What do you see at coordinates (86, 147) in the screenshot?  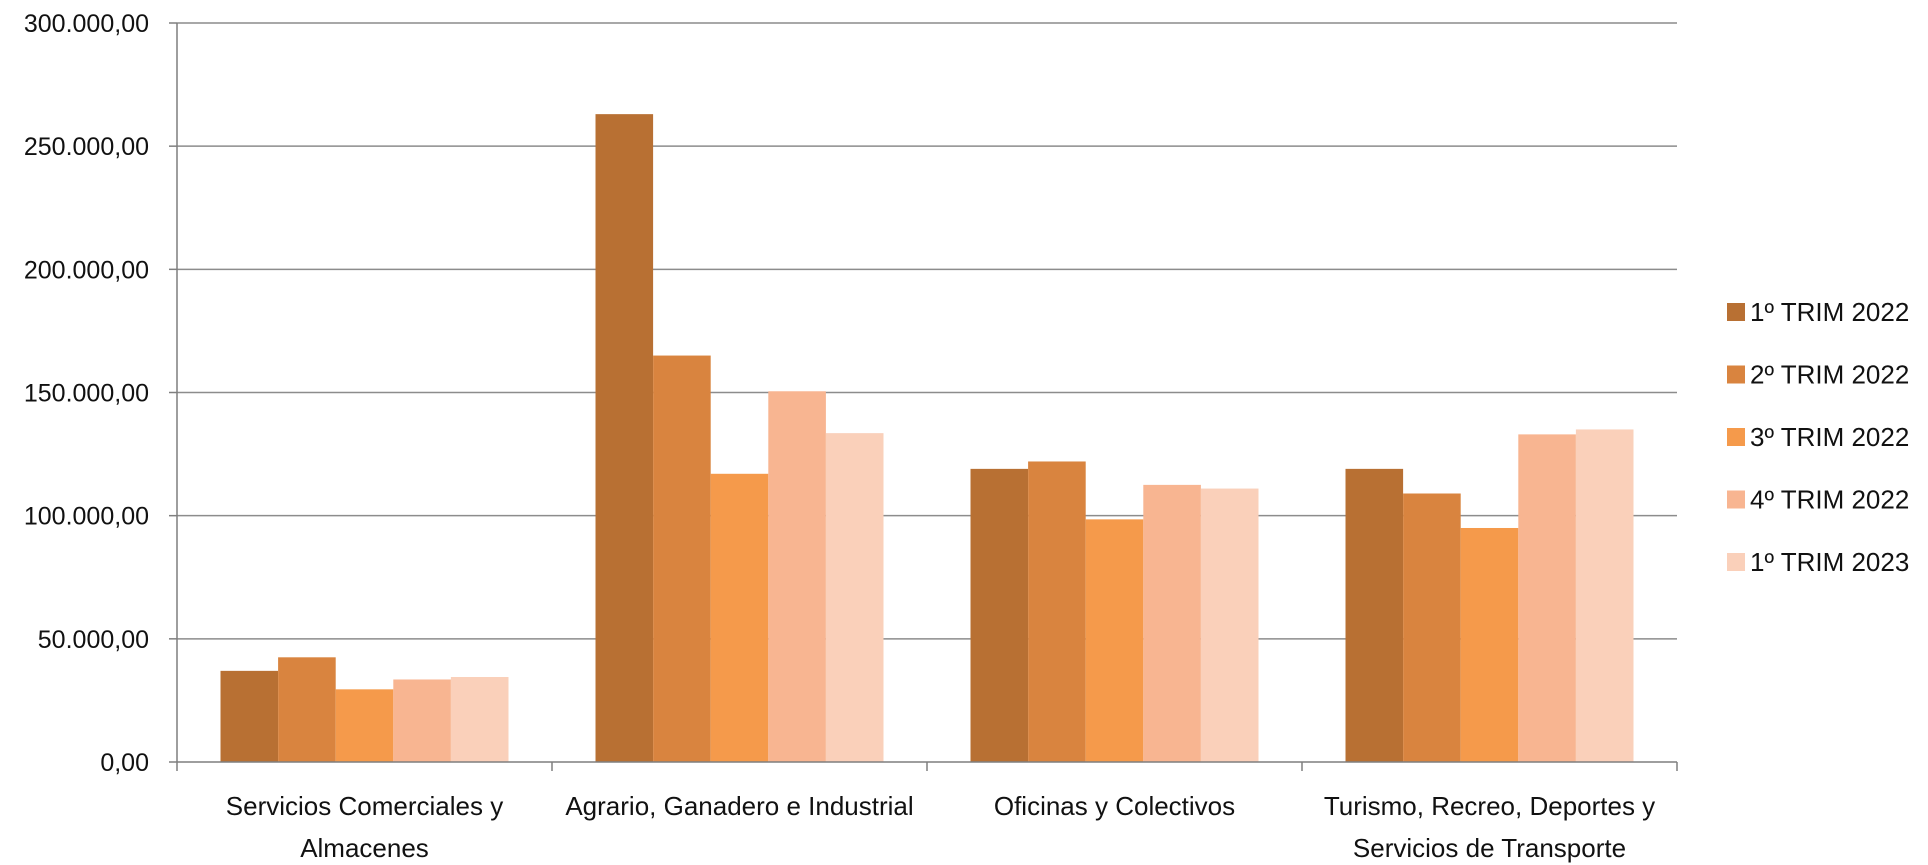 I see `y-tick-label: 250.000,00` at bounding box center [86, 147].